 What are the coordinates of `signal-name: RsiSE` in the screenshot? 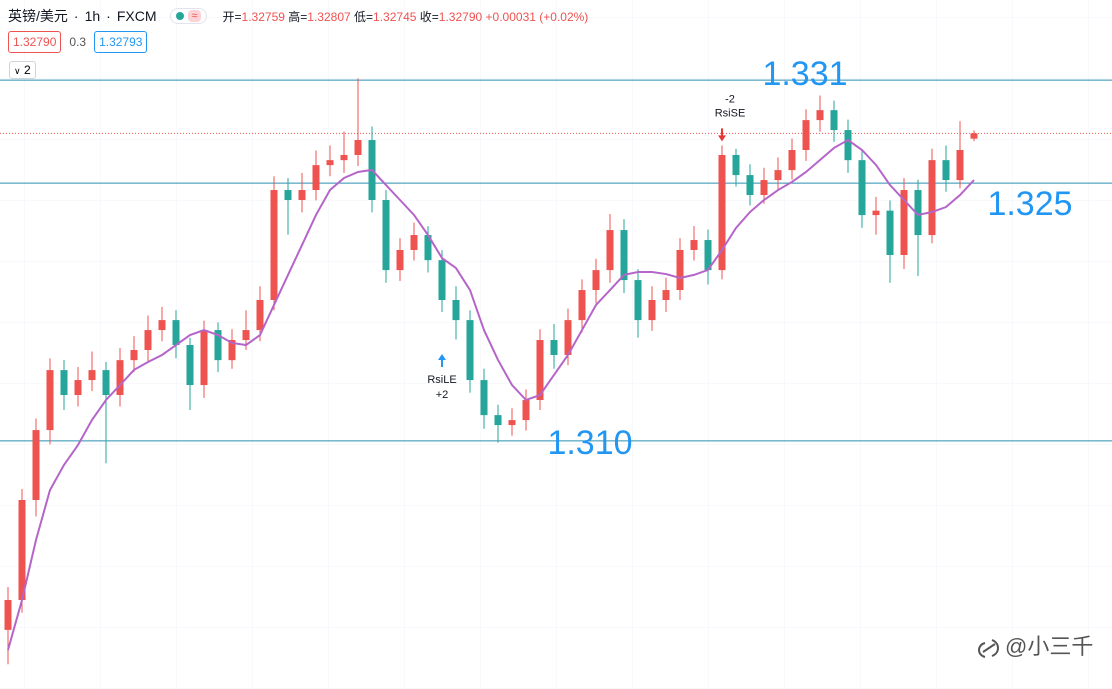 It's located at (730, 113).